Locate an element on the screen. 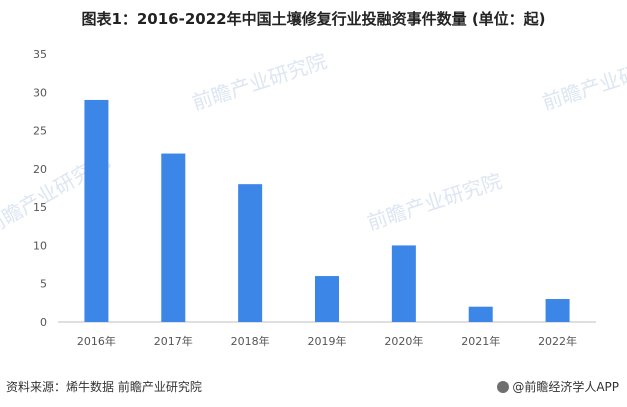 The width and height of the screenshot is (627, 407). y-axis: 0 5 10 15 20 25 30 35 is located at coordinates (40, 188).